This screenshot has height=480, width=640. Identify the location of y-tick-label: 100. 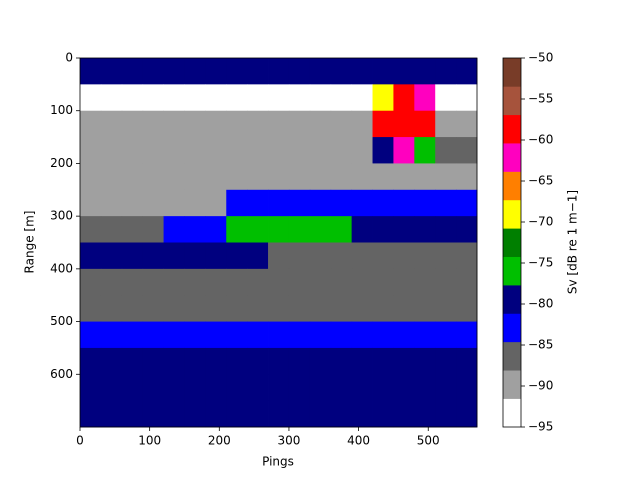
(61, 110).